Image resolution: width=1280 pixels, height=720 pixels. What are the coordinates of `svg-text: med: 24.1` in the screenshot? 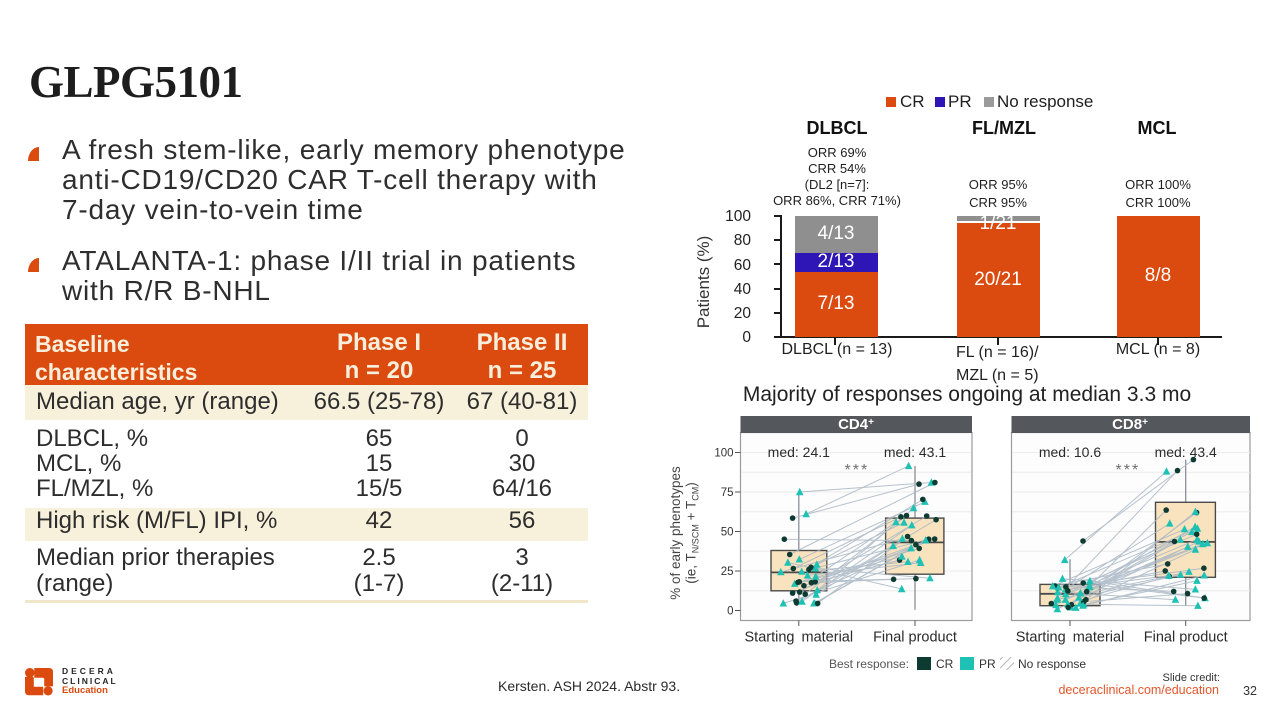 It's located at (799, 452).